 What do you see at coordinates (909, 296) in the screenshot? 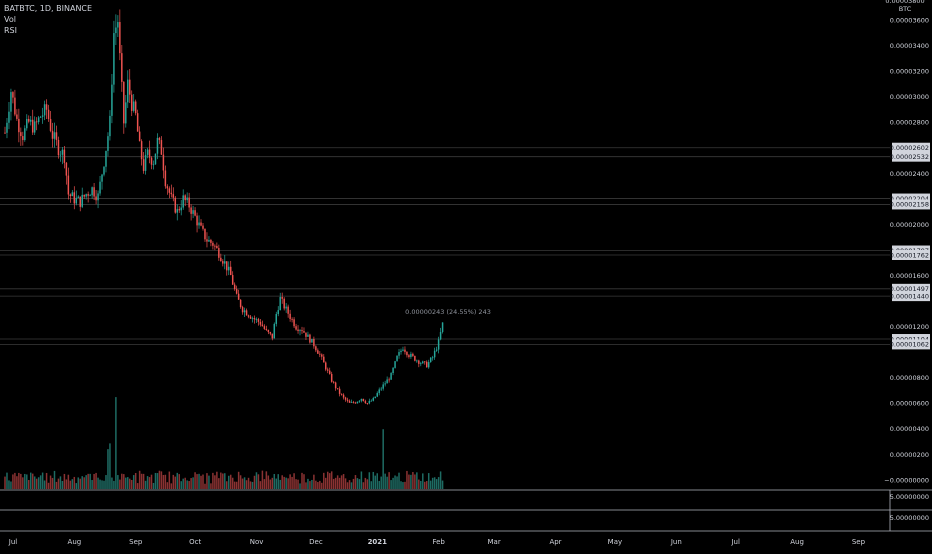
I see `price-level-text: 0.00001440` at bounding box center [909, 296].